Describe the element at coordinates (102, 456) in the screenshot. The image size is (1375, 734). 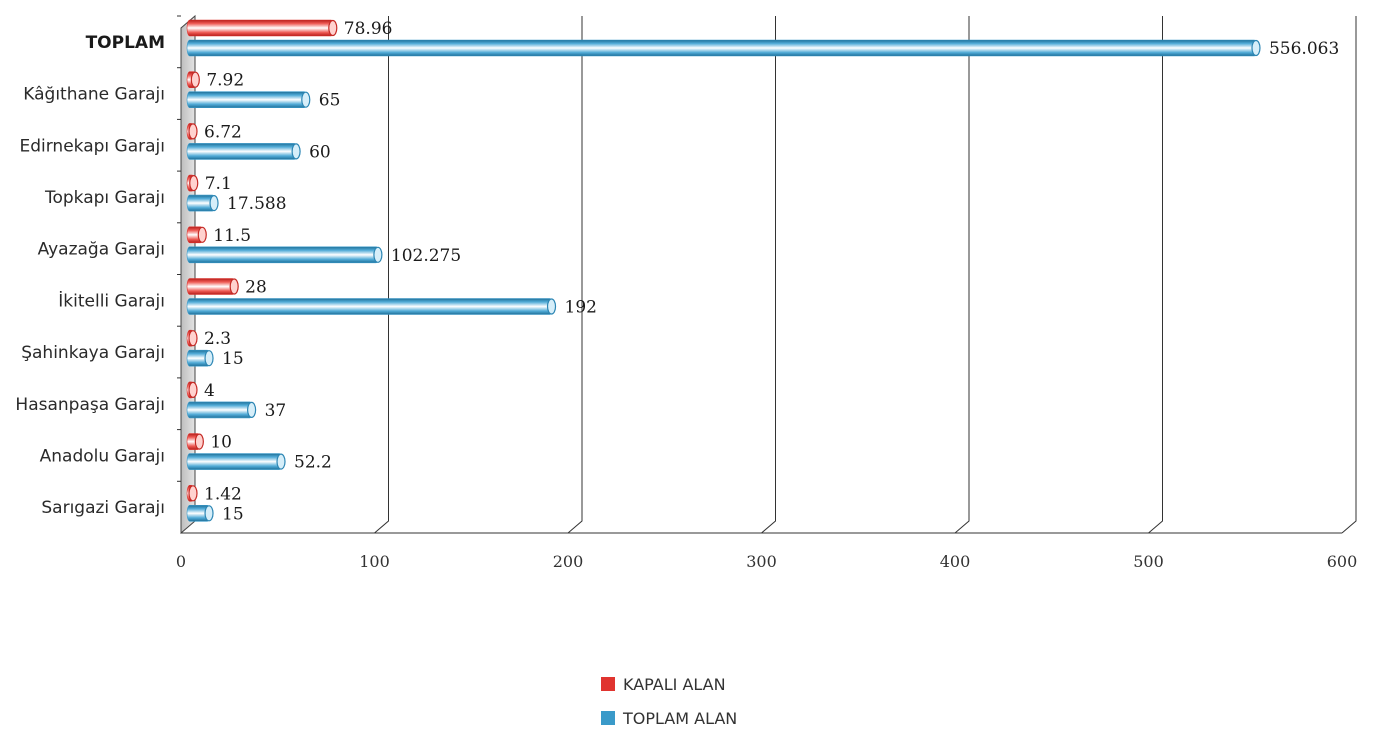
I see `category-label-anadolu-garaji: Anadolu Garajı` at that location.